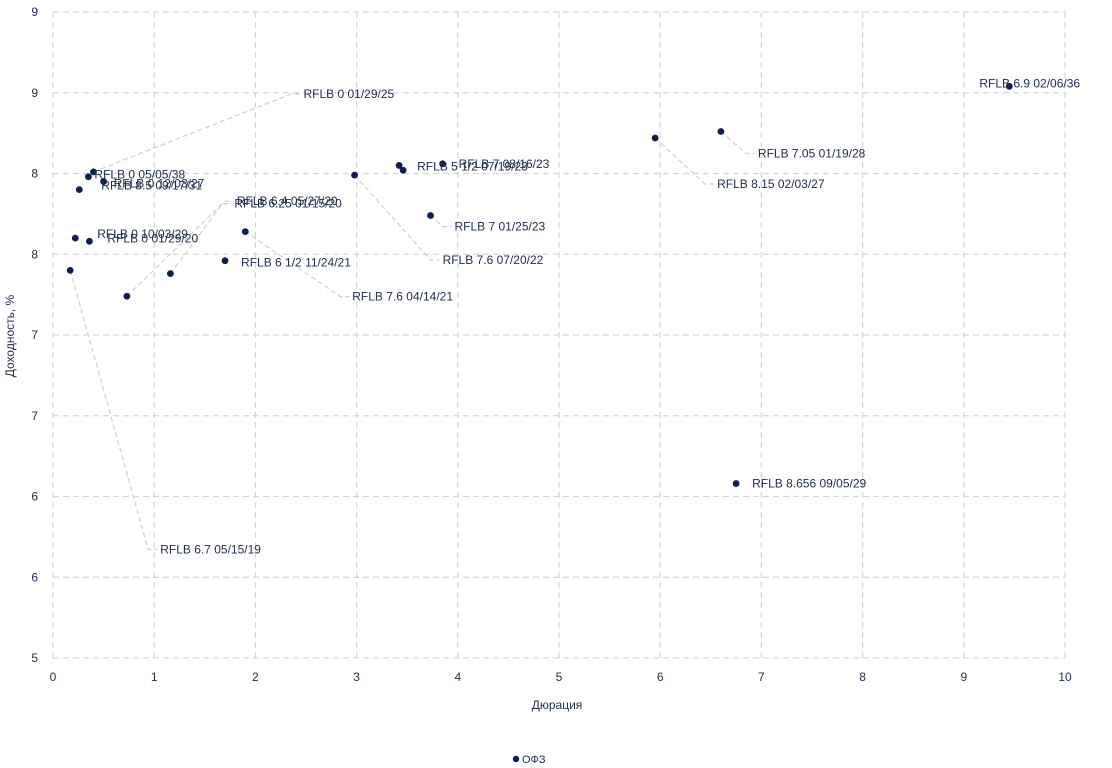 Image resolution: width=1112 pixels, height=768 pixels. I want to click on point-label: RFLB 6.25 01/15/20, so click(288, 204).